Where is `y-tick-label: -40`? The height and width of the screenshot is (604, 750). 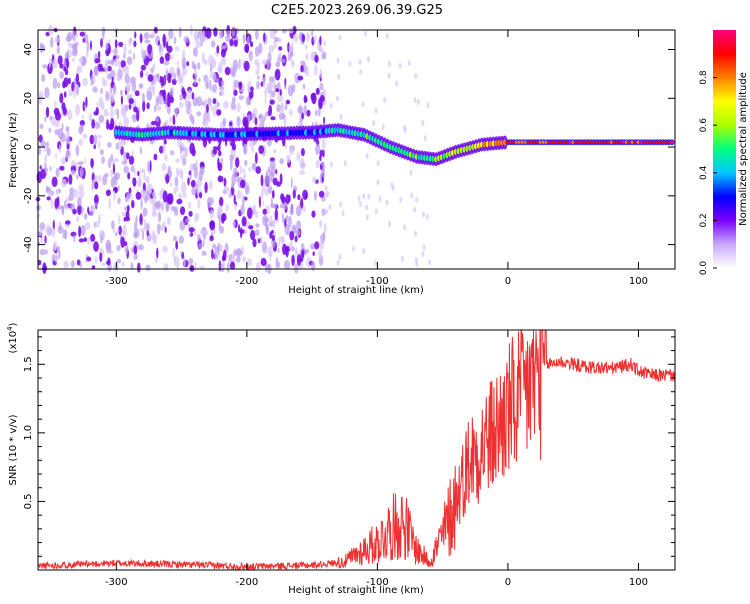 y-tick-label: -40 is located at coordinates (28, 244).